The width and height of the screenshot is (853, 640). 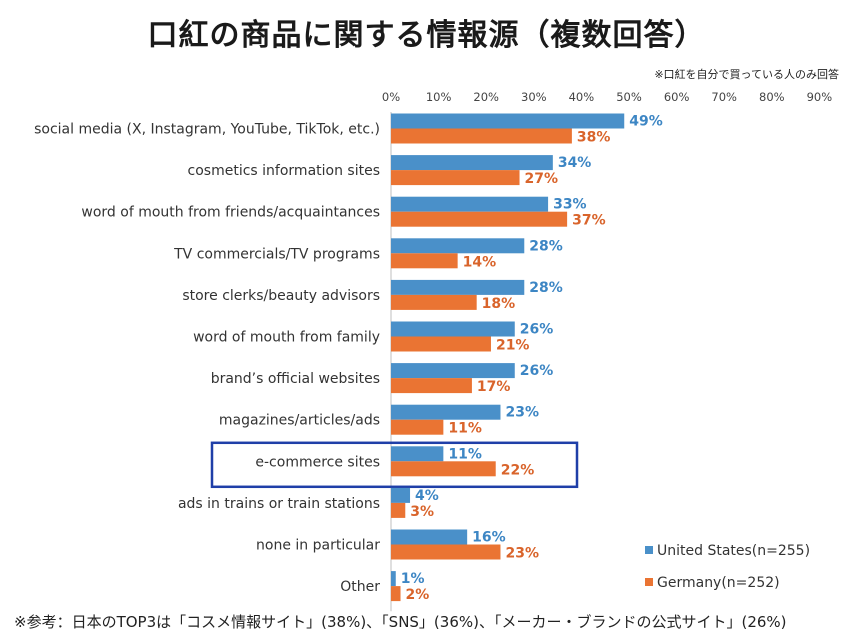 I want to click on x-tick-label: 50%, so click(x=629, y=97).